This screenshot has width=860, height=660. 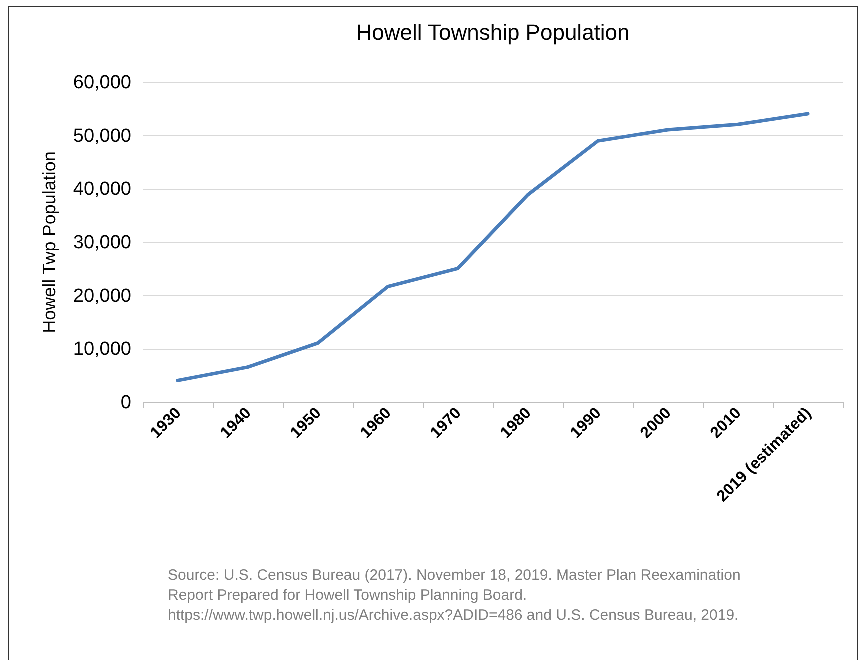 What do you see at coordinates (102, 243) in the screenshot?
I see `y-tick-label: 30,000` at bounding box center [102, 243].